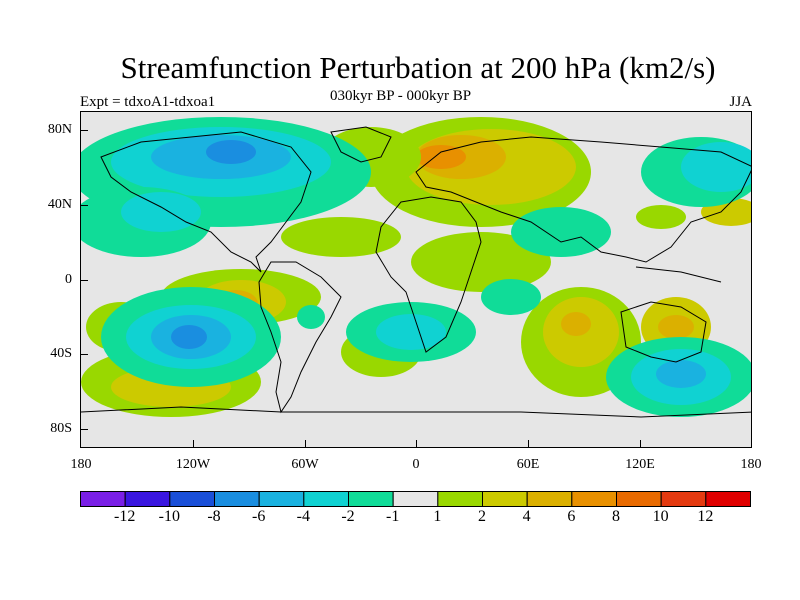  I want to click on colorbar-label: 12, so click(705, 516).